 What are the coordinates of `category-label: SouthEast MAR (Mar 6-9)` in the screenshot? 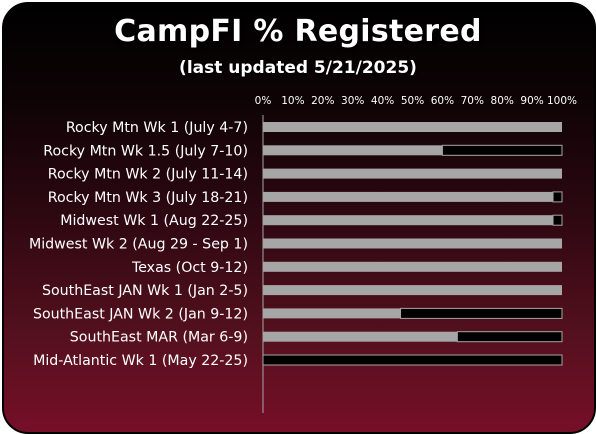 It's located at (159, 338).